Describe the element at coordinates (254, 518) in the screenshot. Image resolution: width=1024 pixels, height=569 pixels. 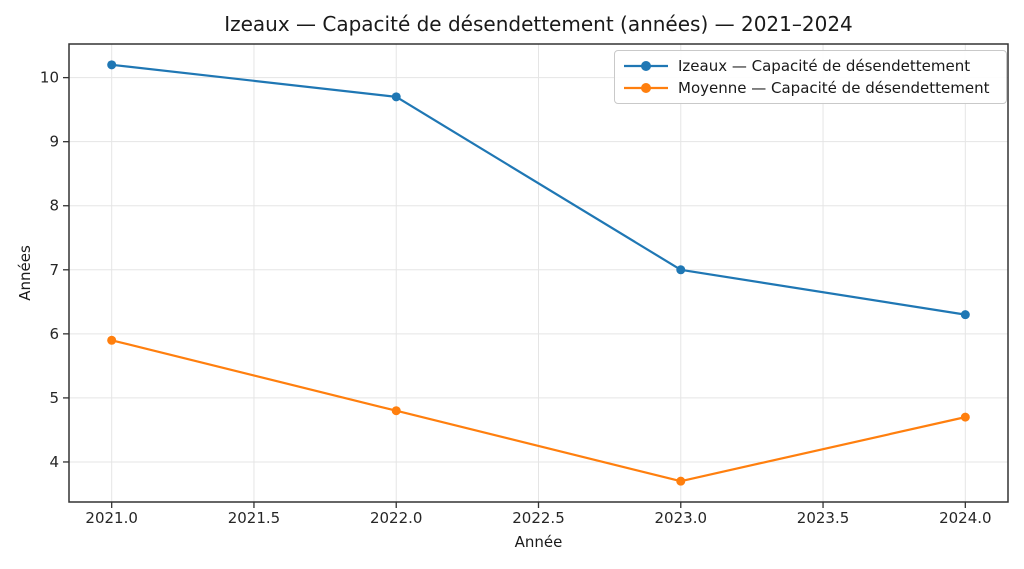
I see `x-tick-label: 2021.5` at that location.